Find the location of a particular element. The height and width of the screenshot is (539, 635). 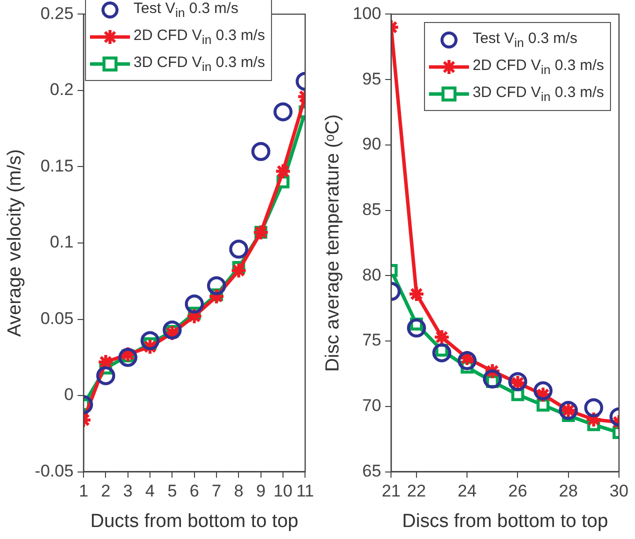

x-tick-label: 21 is located at coordinates (391, 491).